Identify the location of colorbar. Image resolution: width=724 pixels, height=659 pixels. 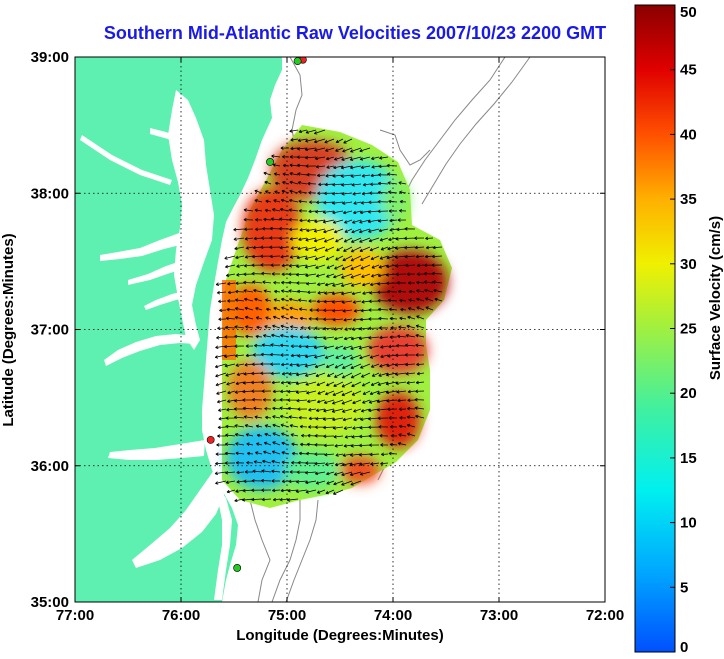
(655, 328).